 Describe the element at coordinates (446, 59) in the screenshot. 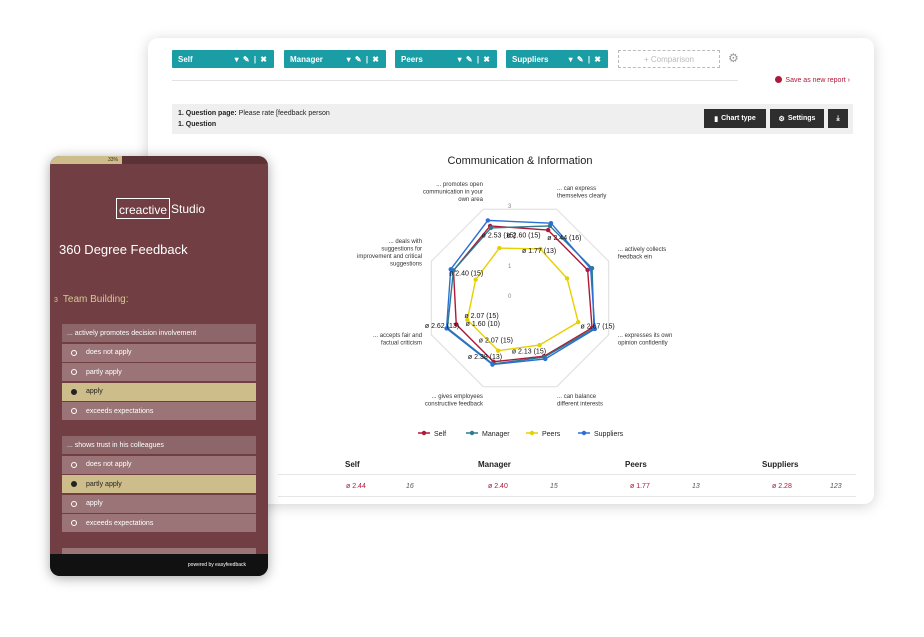

I see `filter-chip-peers: Peers ▾ ✎ | ✖` at that location.